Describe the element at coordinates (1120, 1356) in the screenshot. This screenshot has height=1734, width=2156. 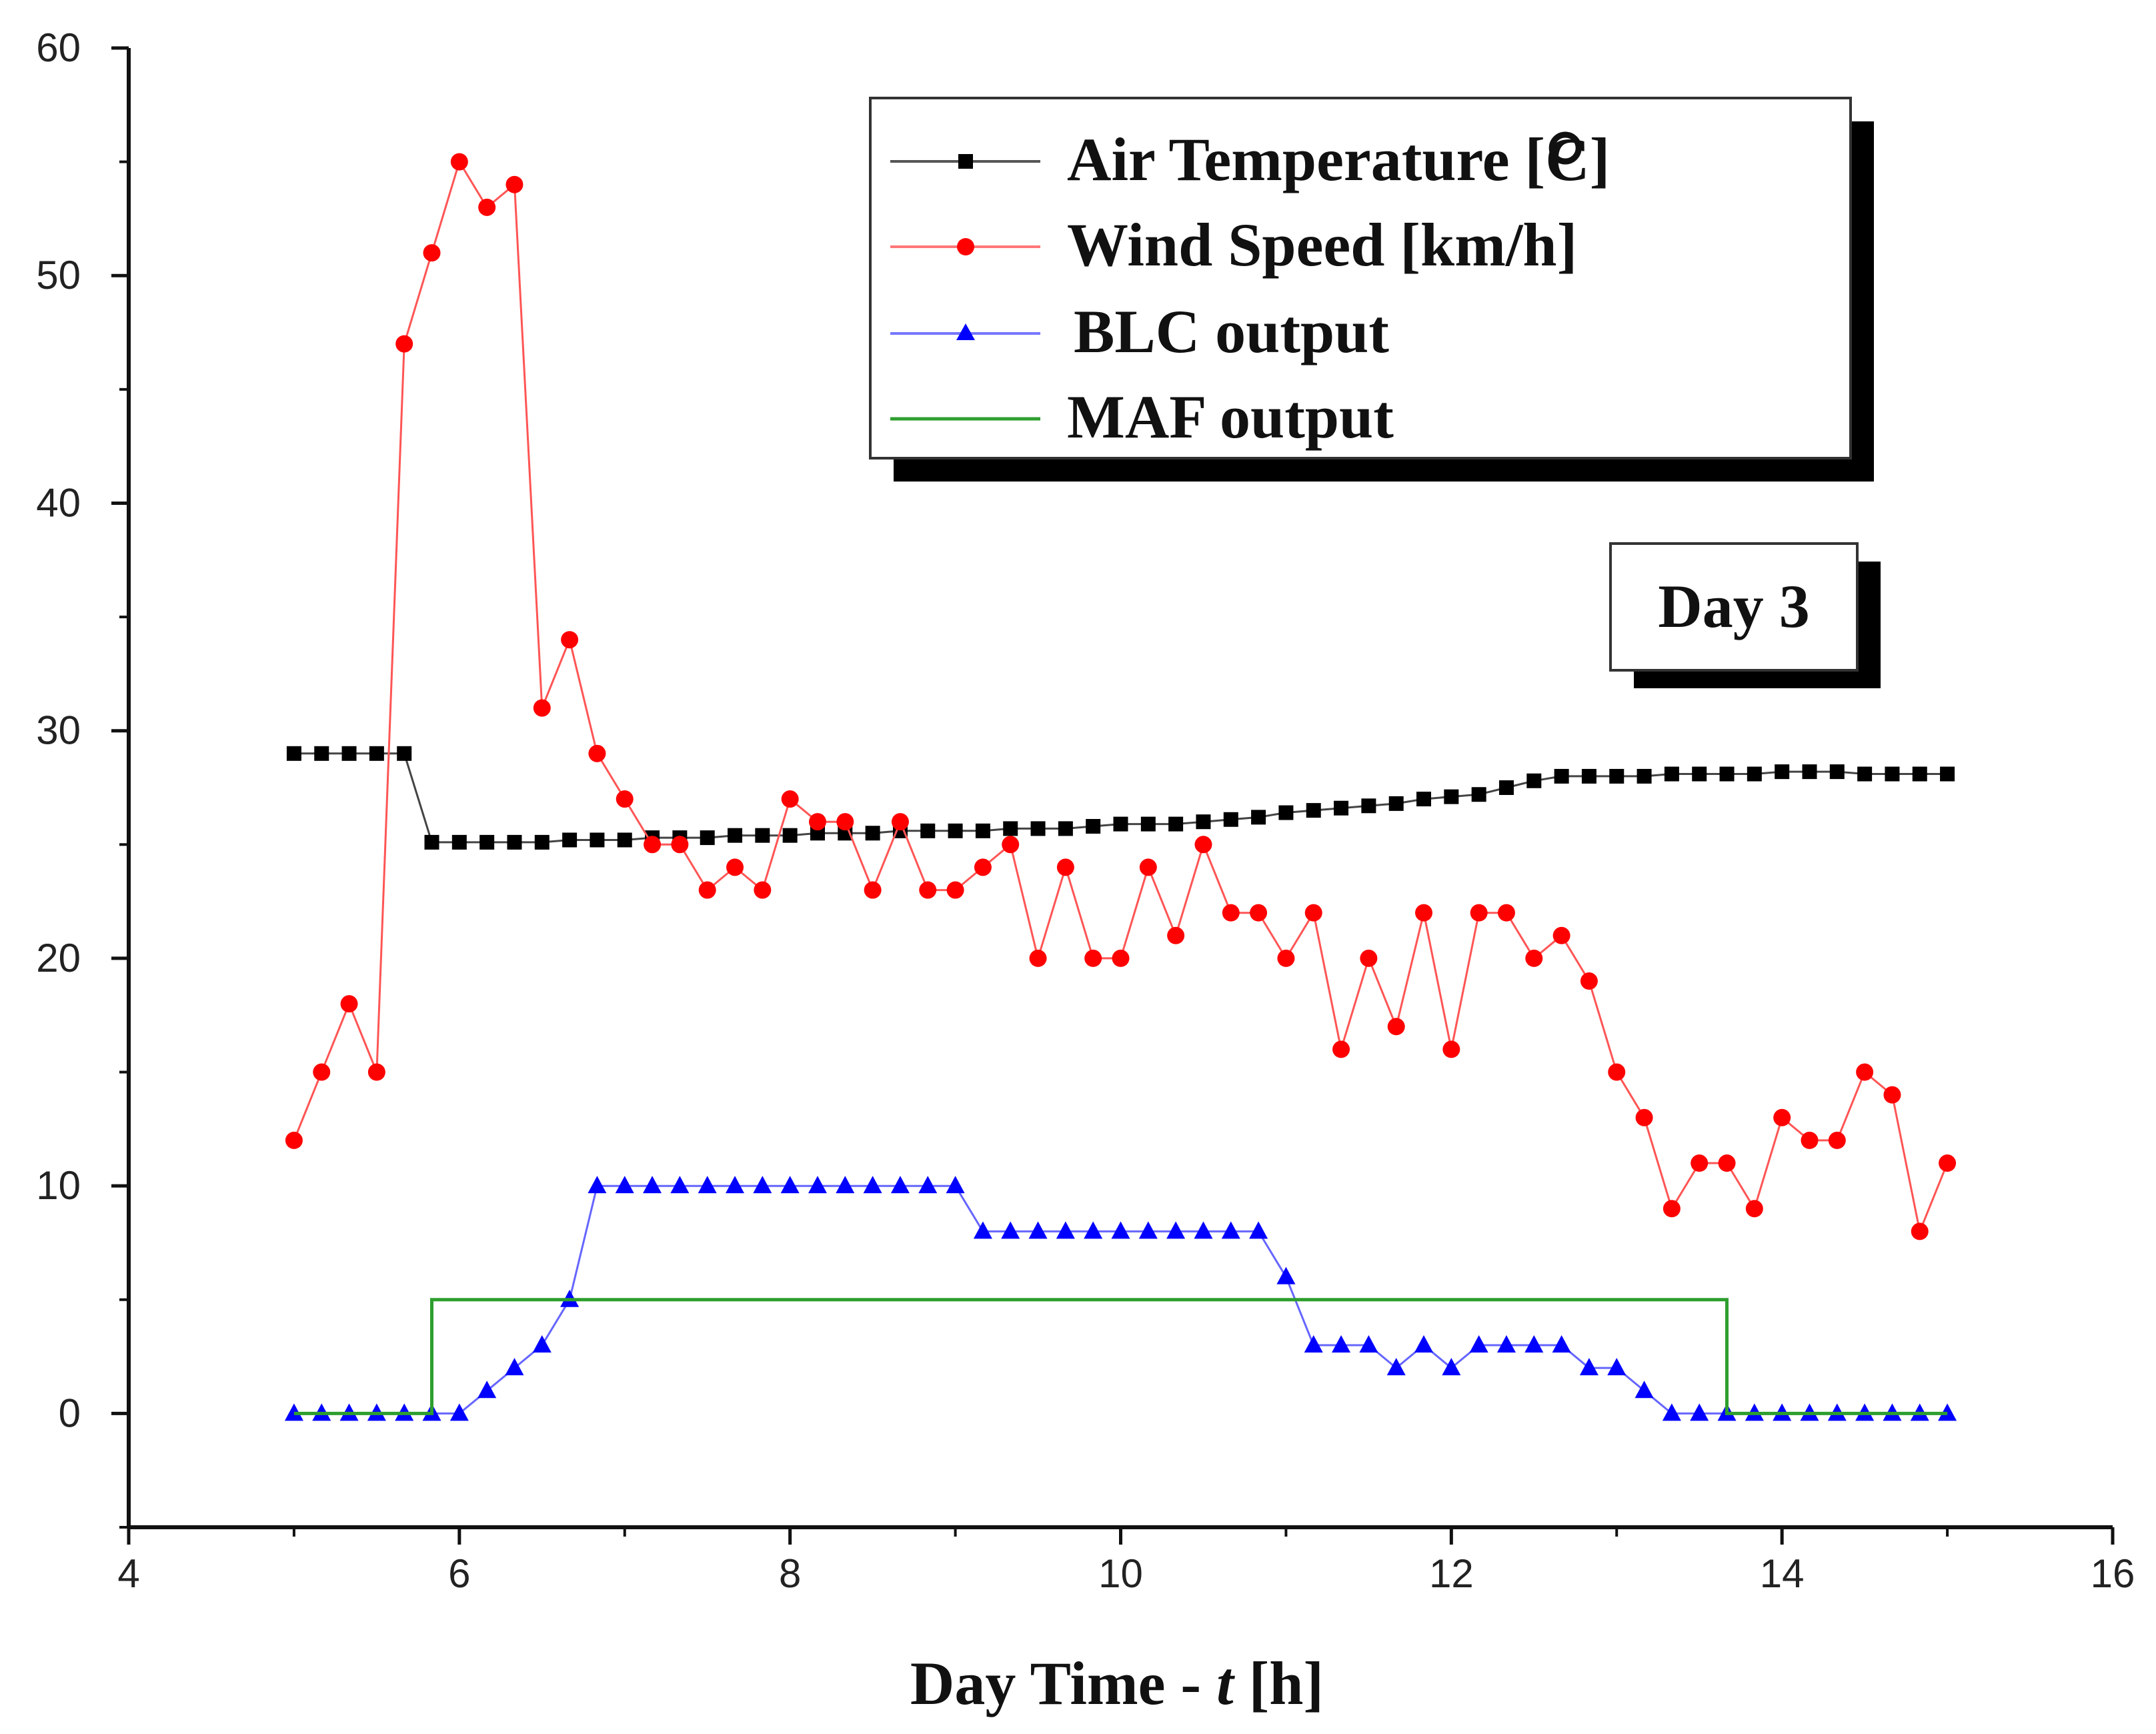
I see `series-line-maf-output` at that location.